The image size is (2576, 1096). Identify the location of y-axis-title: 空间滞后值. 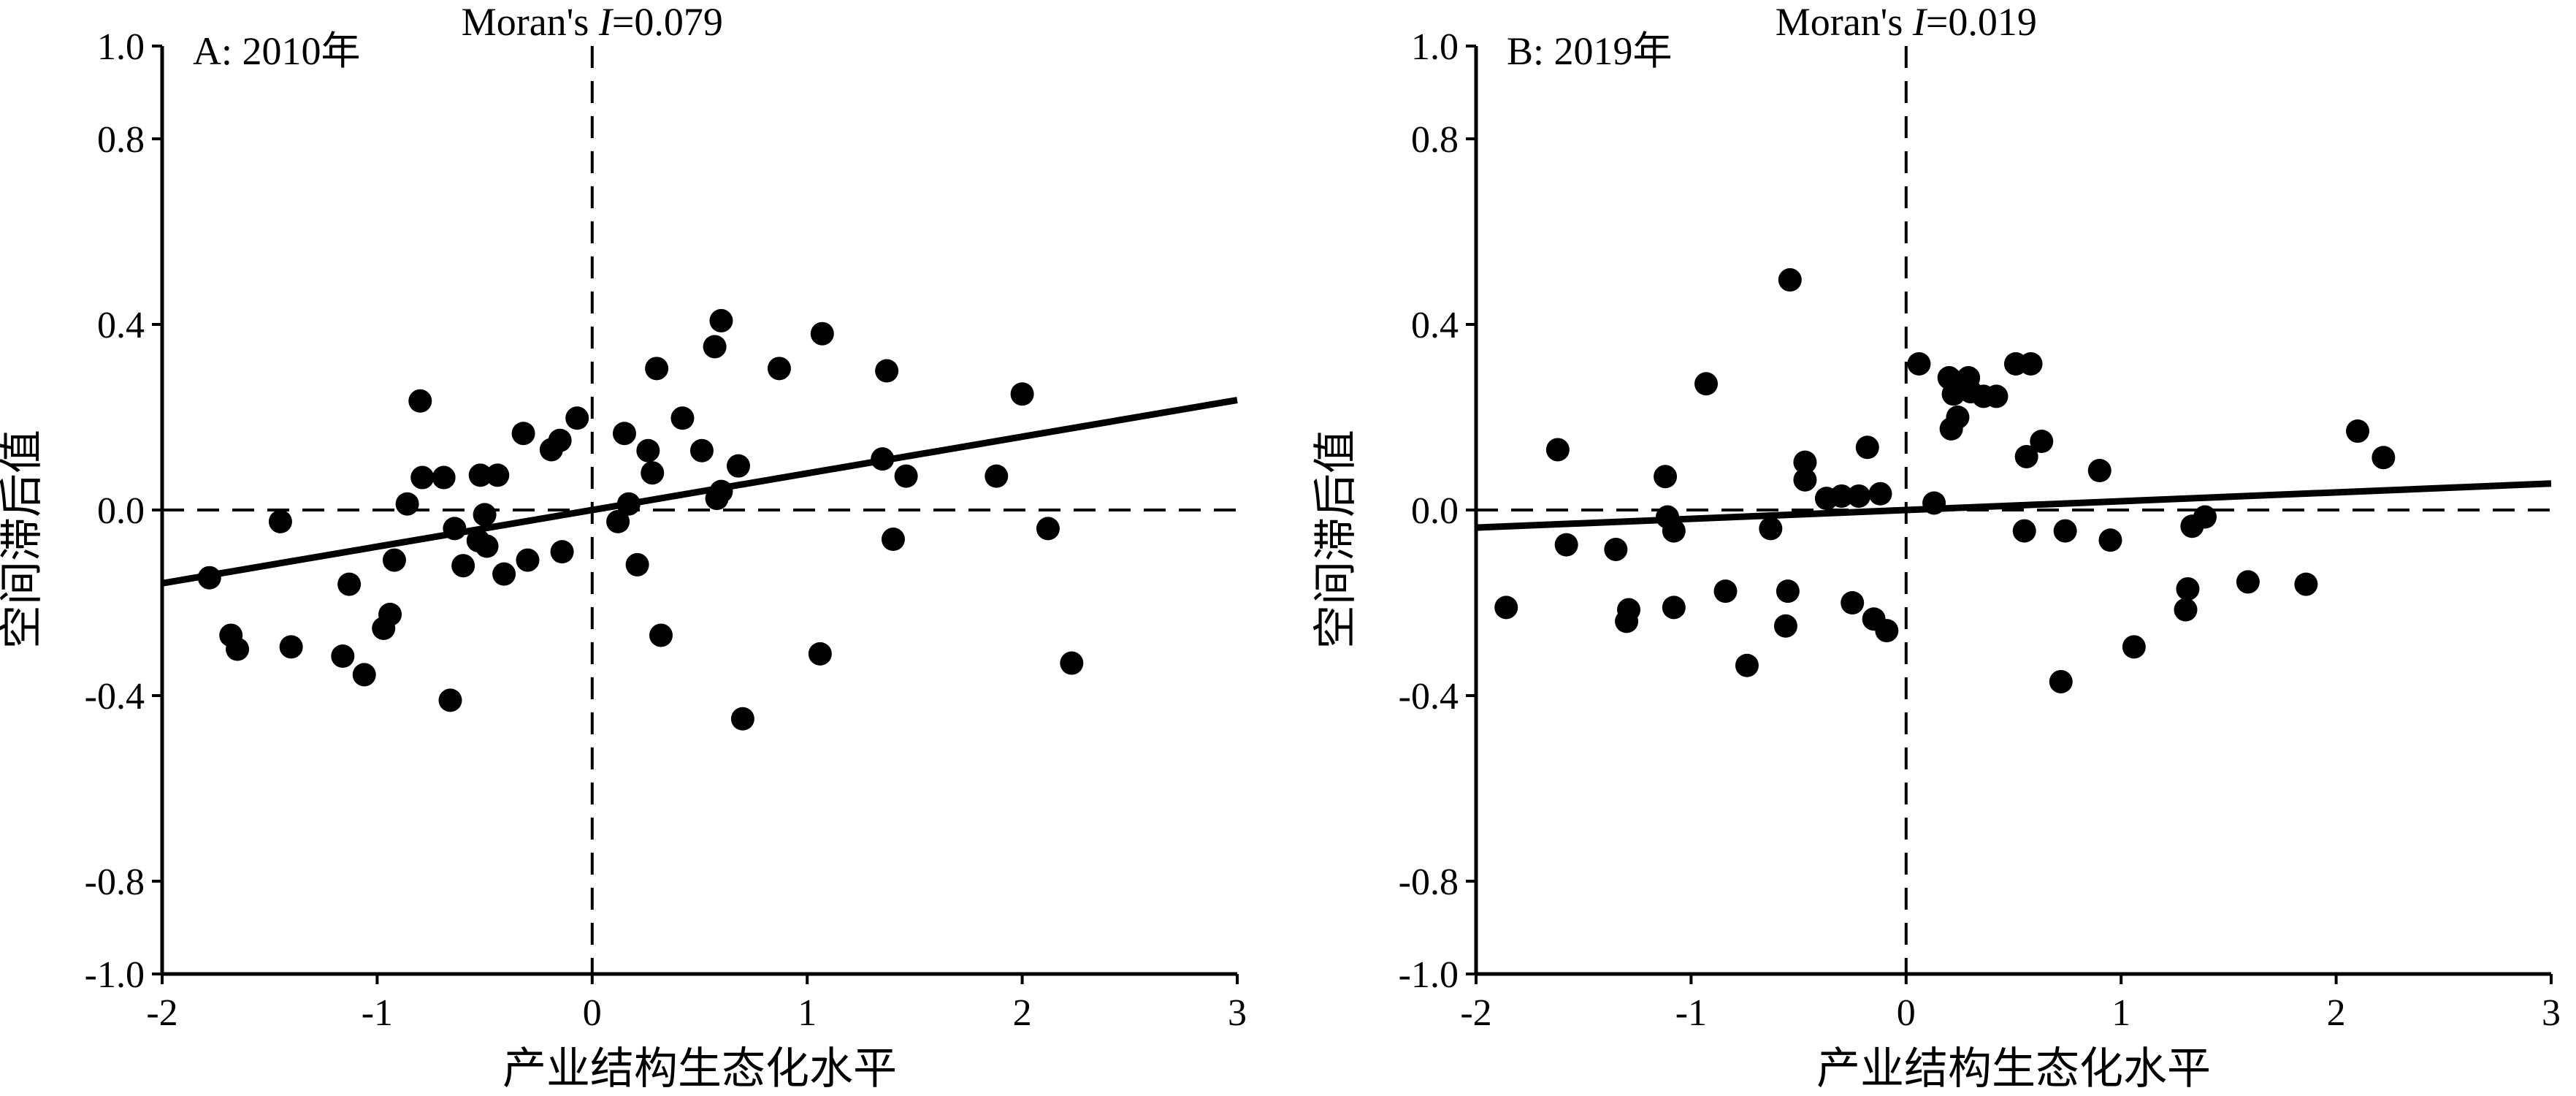
(1336, 539).